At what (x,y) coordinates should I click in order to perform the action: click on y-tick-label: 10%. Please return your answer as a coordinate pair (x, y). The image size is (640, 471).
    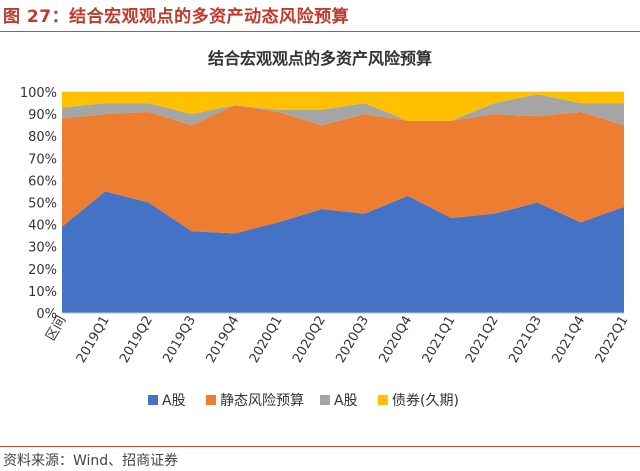
    Looking at the image, I should click on (42, 292).